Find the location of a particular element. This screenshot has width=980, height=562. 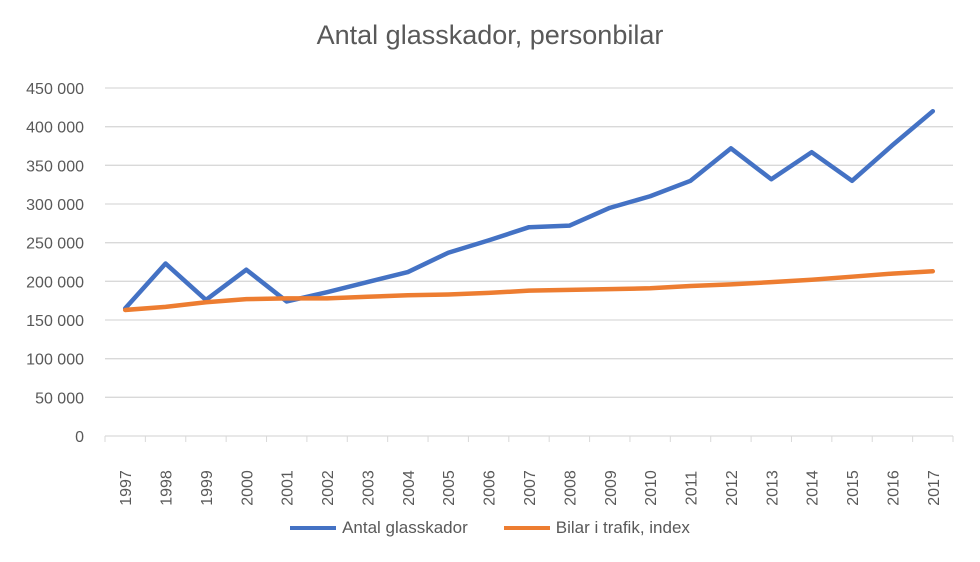

x-tick-label: 2010 is located at coordinates (651, 488).